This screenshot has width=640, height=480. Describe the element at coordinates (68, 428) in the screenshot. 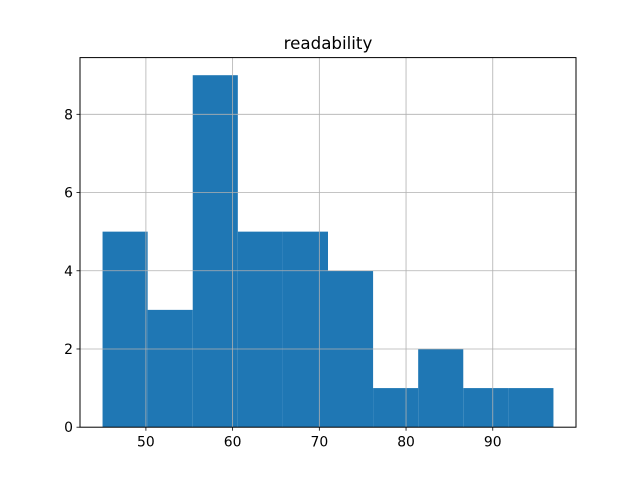

I see `y-tick-label: 0` at that location.